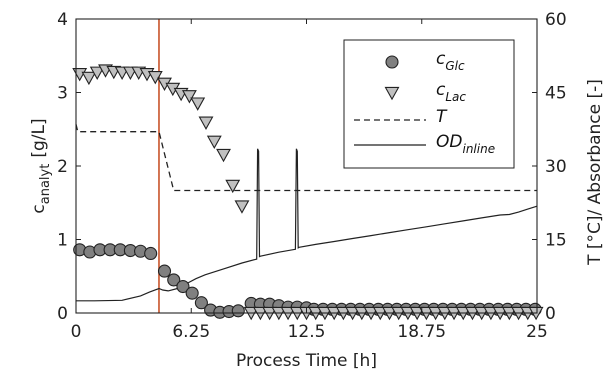  What do you see at coordinates (62, 167) in the screenshot?
I see `y-tick-label-left: 2` at bounding box center [62, 167].